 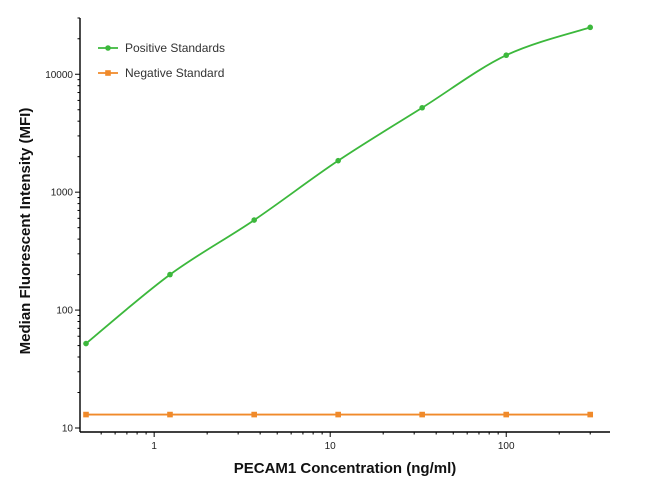 What do you see at coordinates (174, 73) in the screenshot?
I see `legend-label: Negative Standard` at bounding box center [174, 73].